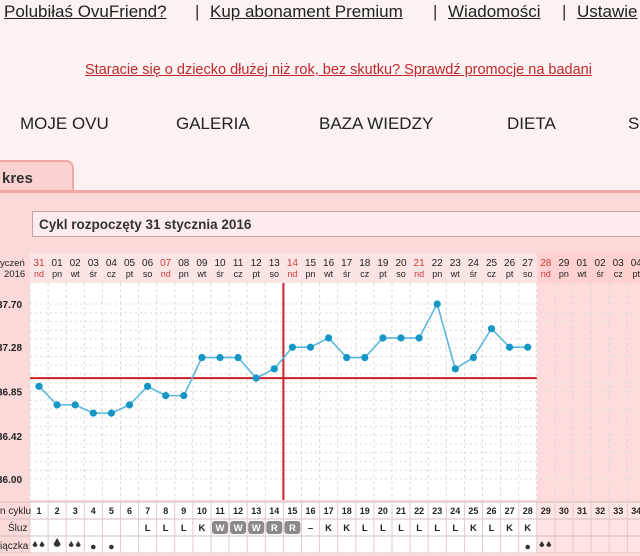  What do you see at coordinates (57, 511) in the screenshot?
I see `cycle-day-label: 2` at bounding box center [57, 511].